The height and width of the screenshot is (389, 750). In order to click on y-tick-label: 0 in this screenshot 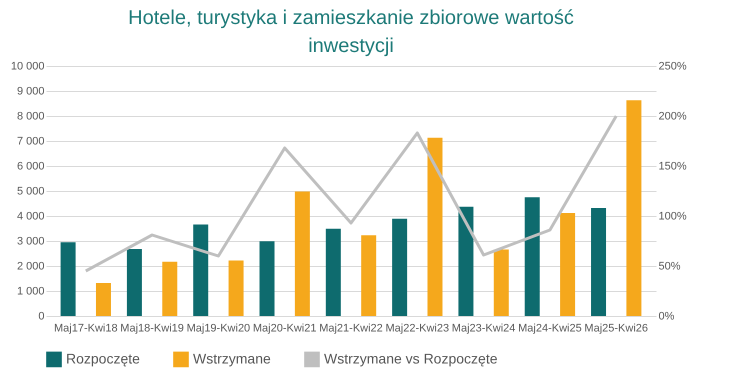, I will do `click(41, 316)`.